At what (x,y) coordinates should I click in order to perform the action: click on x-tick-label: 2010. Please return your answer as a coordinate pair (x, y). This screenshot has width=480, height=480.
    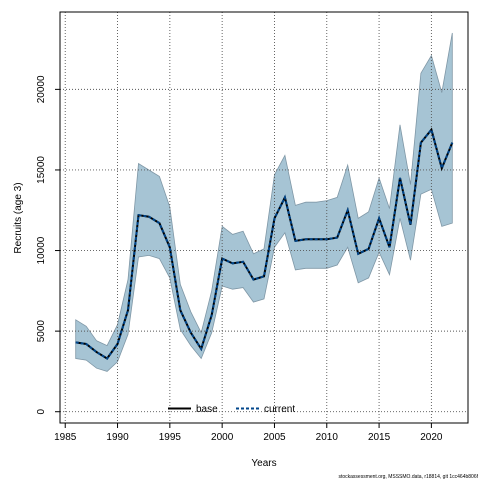
    Looking at the image, I should click on (327, 437).